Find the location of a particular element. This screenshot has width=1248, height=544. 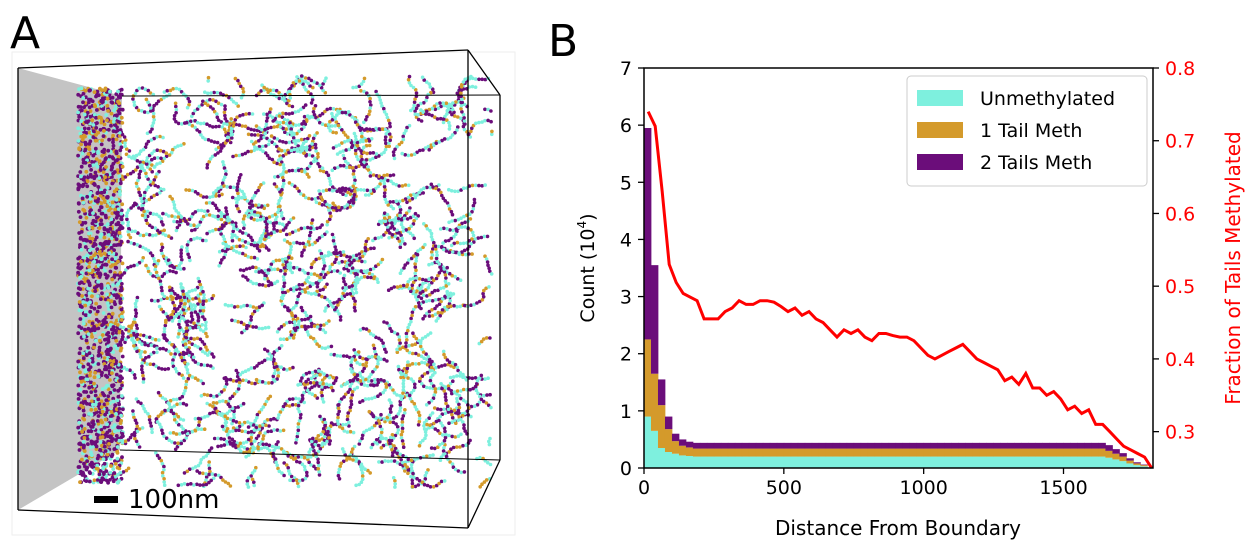

y-tick-label: 6 is located at coordinates (626, 126).